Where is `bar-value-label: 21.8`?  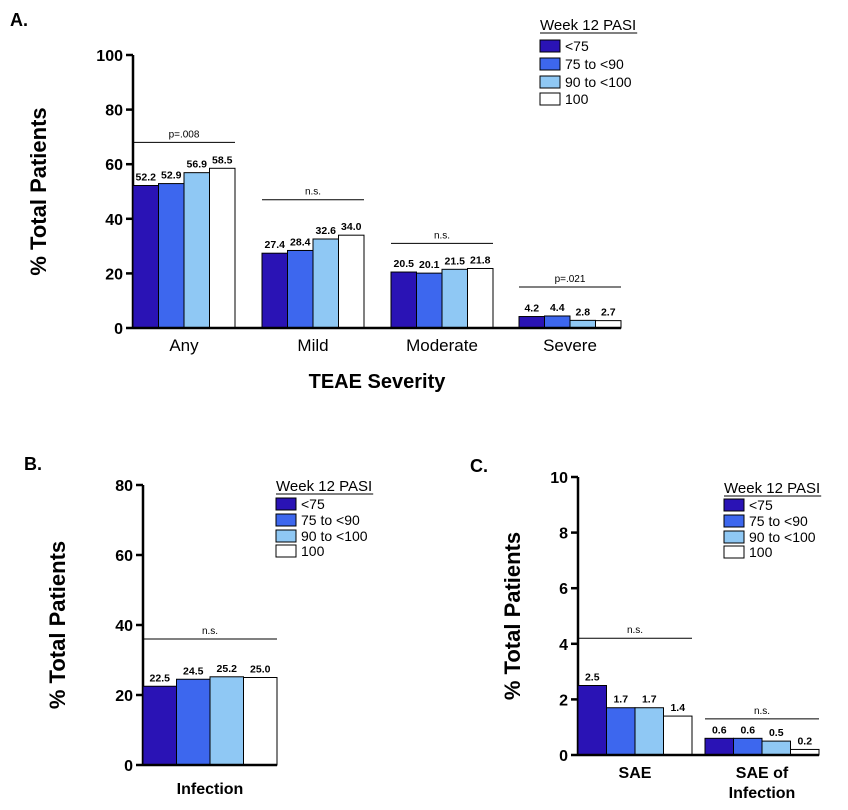 bar-value-label: 21.8 is located at coordinates (480, 260).